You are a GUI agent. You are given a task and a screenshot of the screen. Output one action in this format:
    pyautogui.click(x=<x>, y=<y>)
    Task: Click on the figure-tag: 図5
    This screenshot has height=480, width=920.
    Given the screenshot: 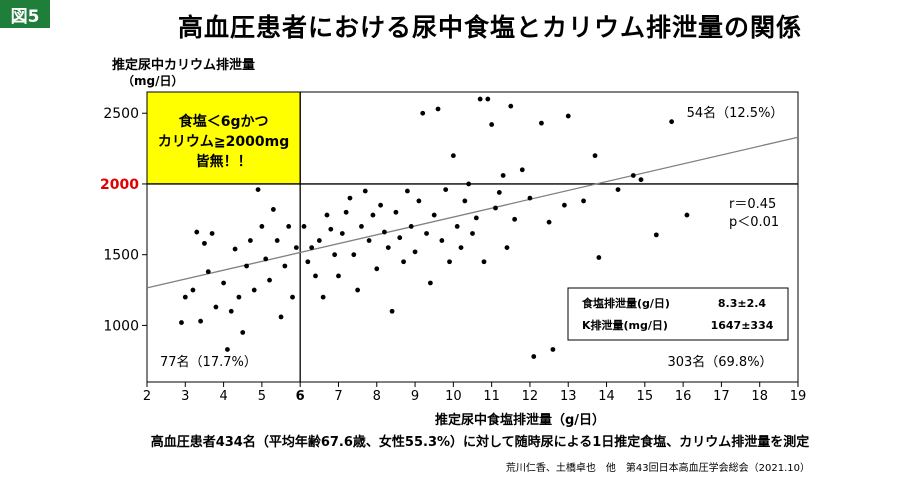 What is the action you would take?
    pyautogui.click(x=25, y=14)
    